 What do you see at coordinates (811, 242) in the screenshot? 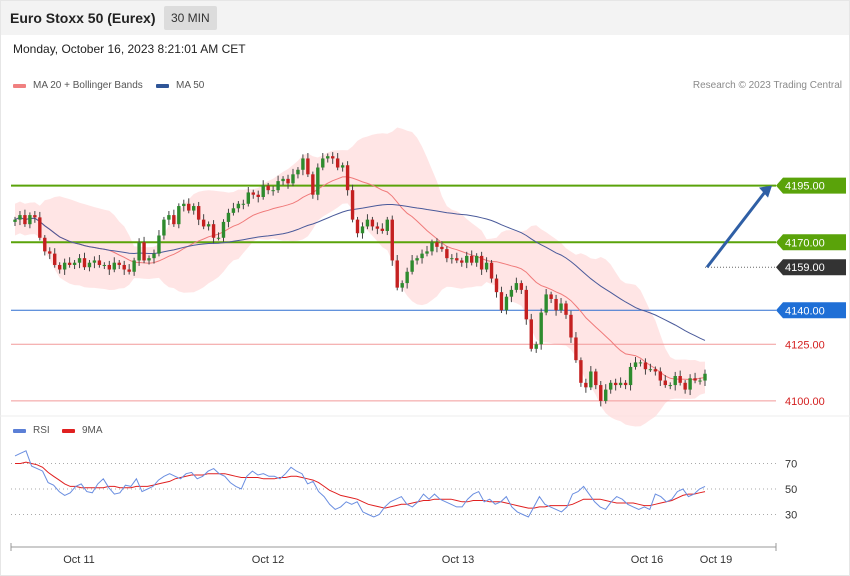
I see `level-tag-4170.00` at bounding box center [811, 242].